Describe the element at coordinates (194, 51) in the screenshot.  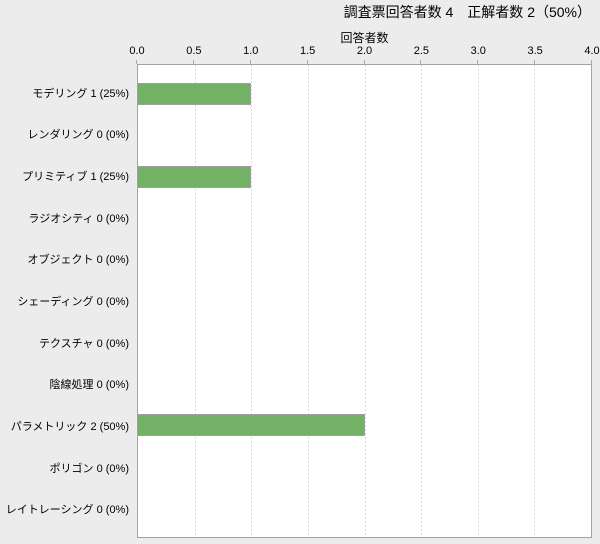
I see `x-tick-label: 0.5` at that location.